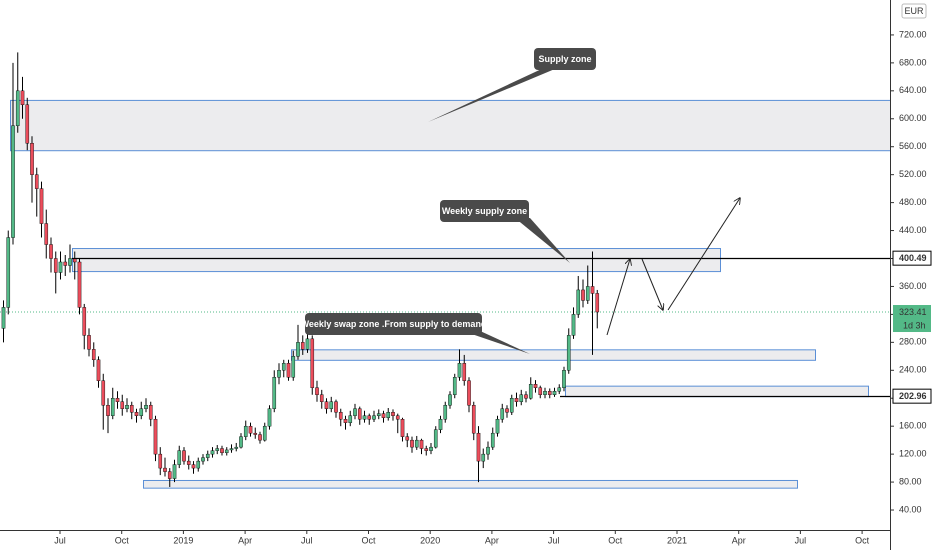 The image size is (932, 550). Describe the element at coordinates (913, 118) in the screenshot. I see `y-tick-label: 600.00` at that location.